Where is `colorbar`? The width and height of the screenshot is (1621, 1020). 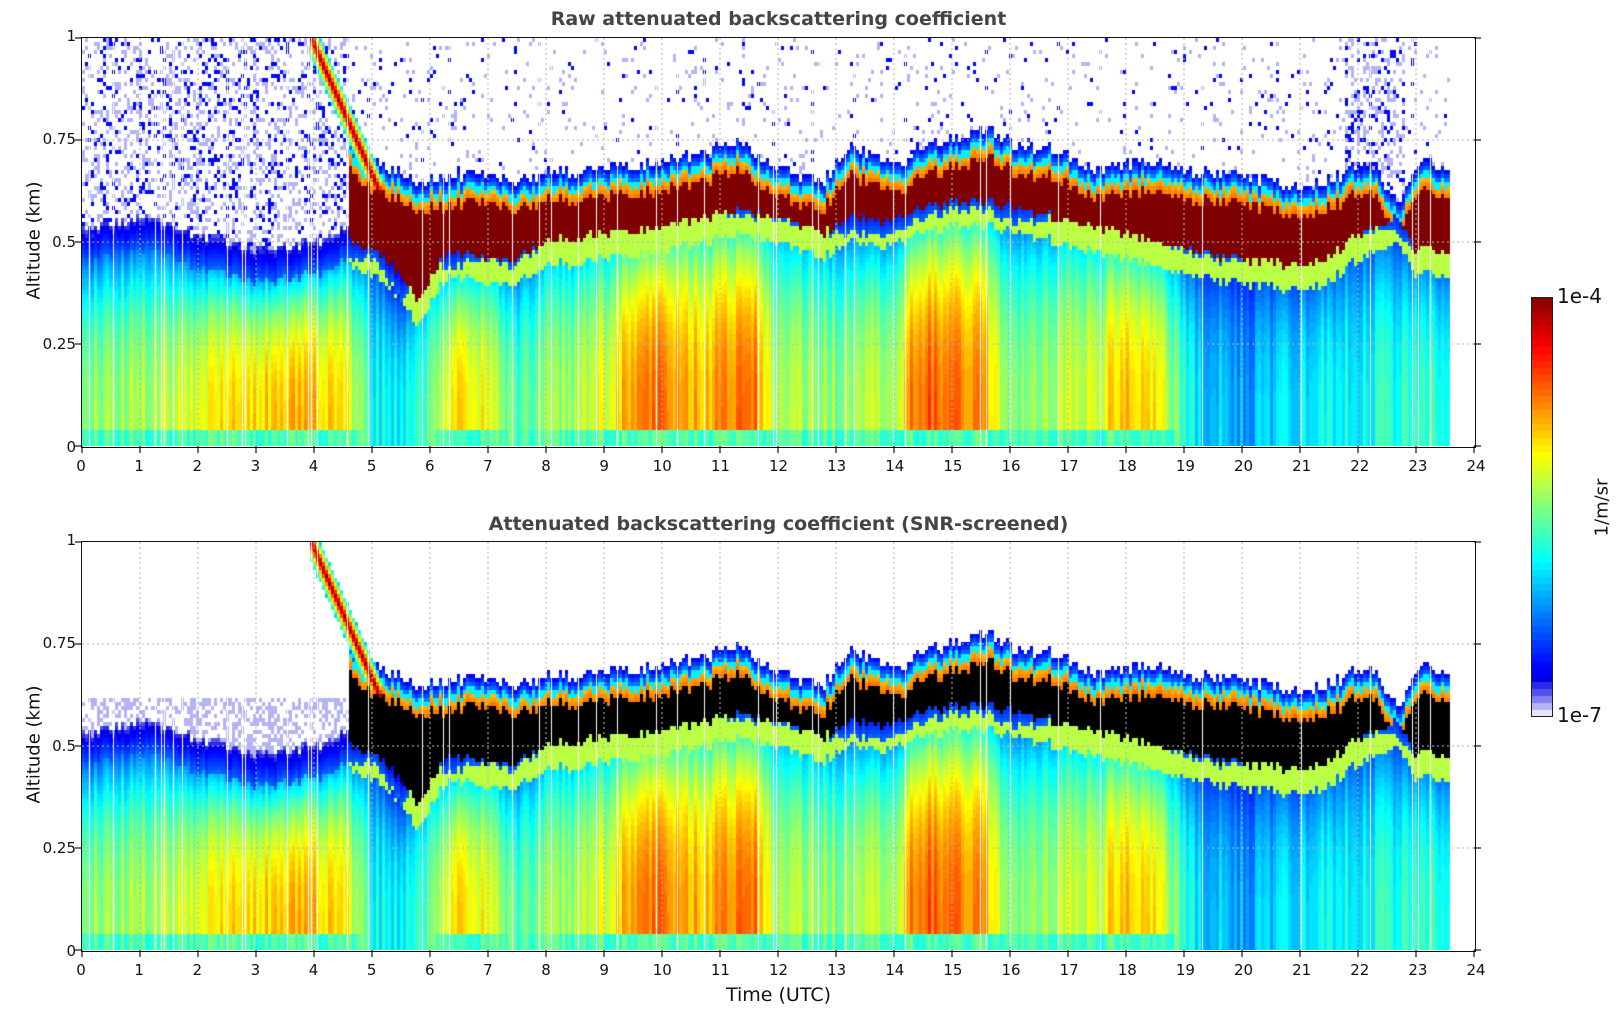
colorbar is located at coordinates (1542, 507).